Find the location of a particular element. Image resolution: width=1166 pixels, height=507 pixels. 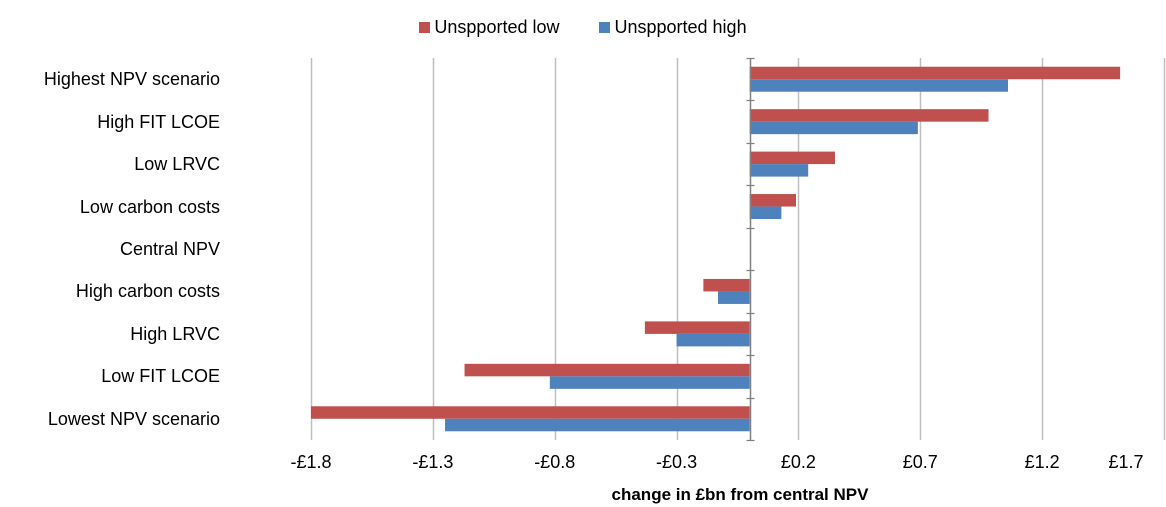

y-tick-label-4: Central NPV is located at coordinates (169, 249).